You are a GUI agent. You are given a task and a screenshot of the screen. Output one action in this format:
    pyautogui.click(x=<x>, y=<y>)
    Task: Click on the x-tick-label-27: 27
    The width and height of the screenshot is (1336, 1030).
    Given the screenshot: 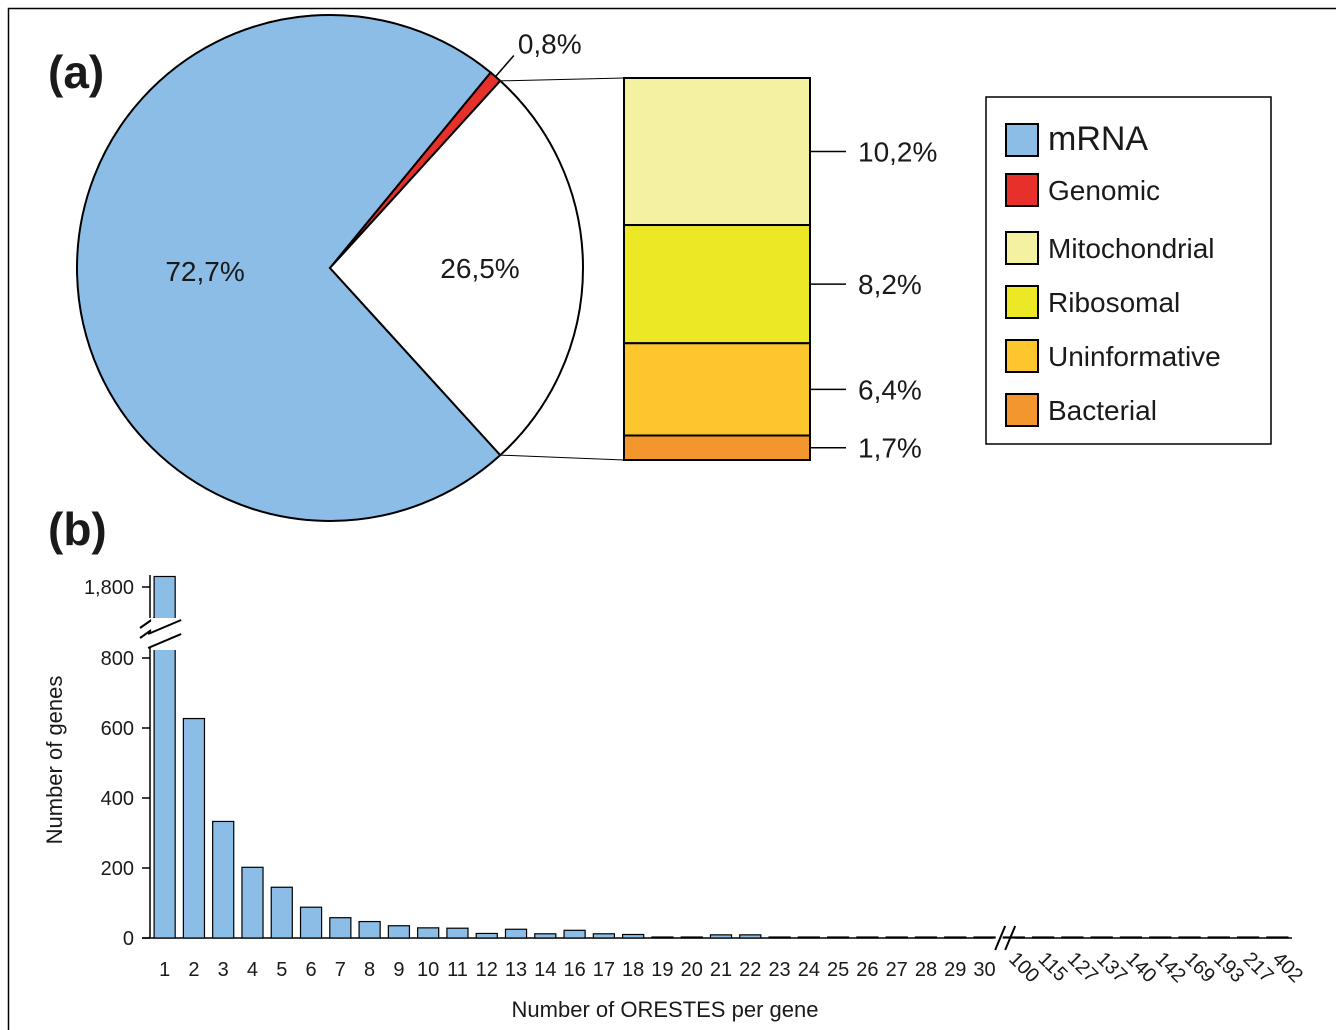 What is the action you would take?
    pyautogui.click(x=897, y=970)
    